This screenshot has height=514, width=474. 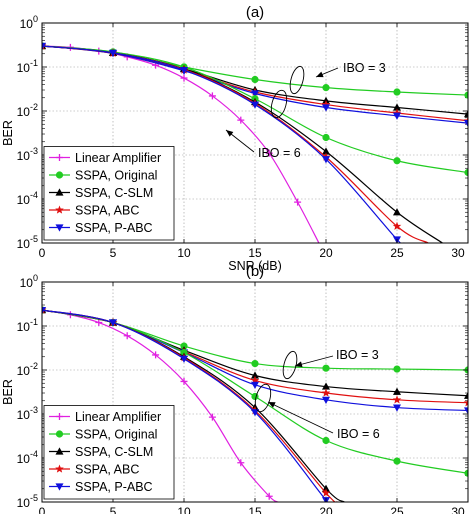 I want to click on chart-title: (a), so click(x=255, y=12).